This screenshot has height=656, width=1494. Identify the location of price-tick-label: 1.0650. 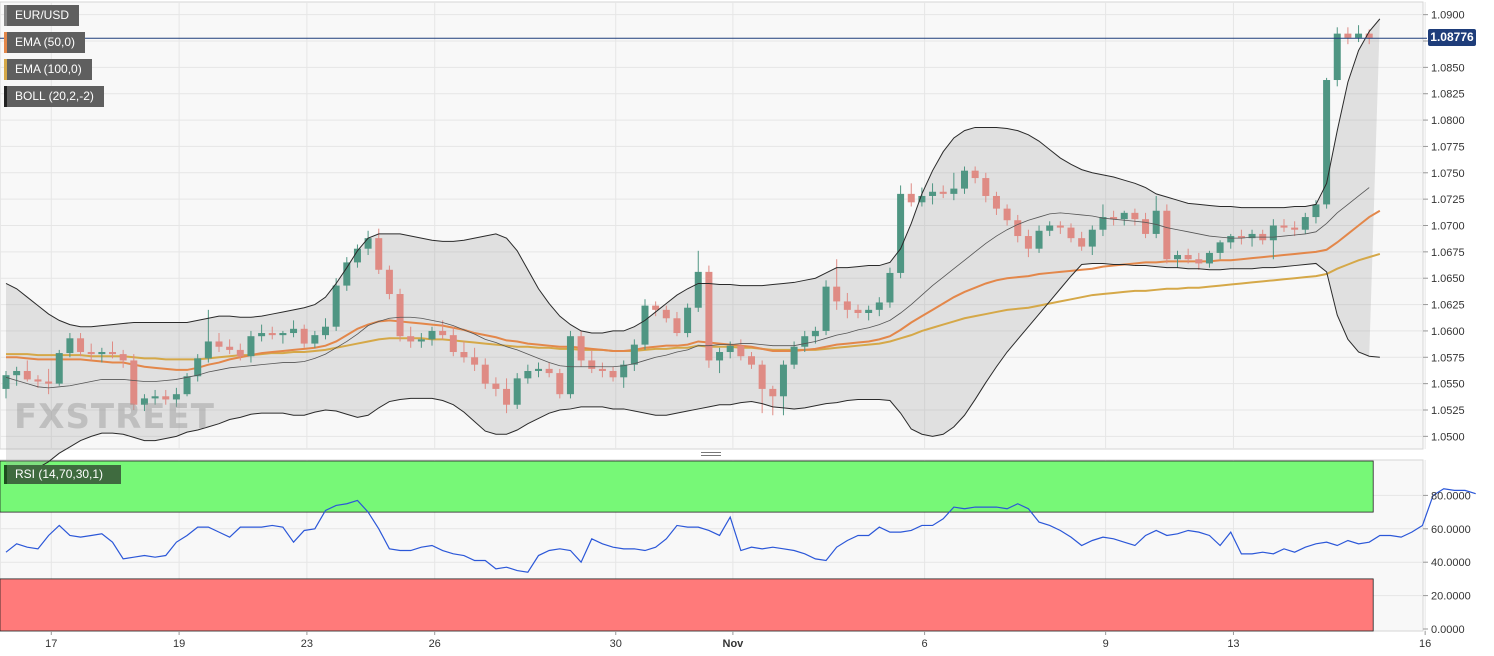
(1448, 279).